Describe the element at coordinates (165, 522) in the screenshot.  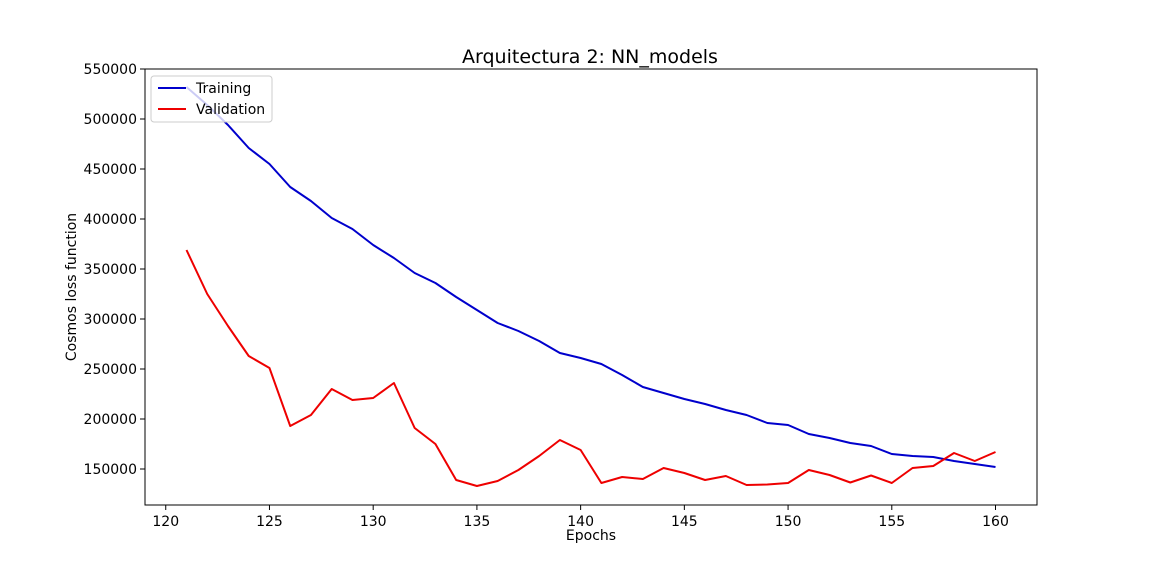
I see `x-tick-label: 120` at that location.